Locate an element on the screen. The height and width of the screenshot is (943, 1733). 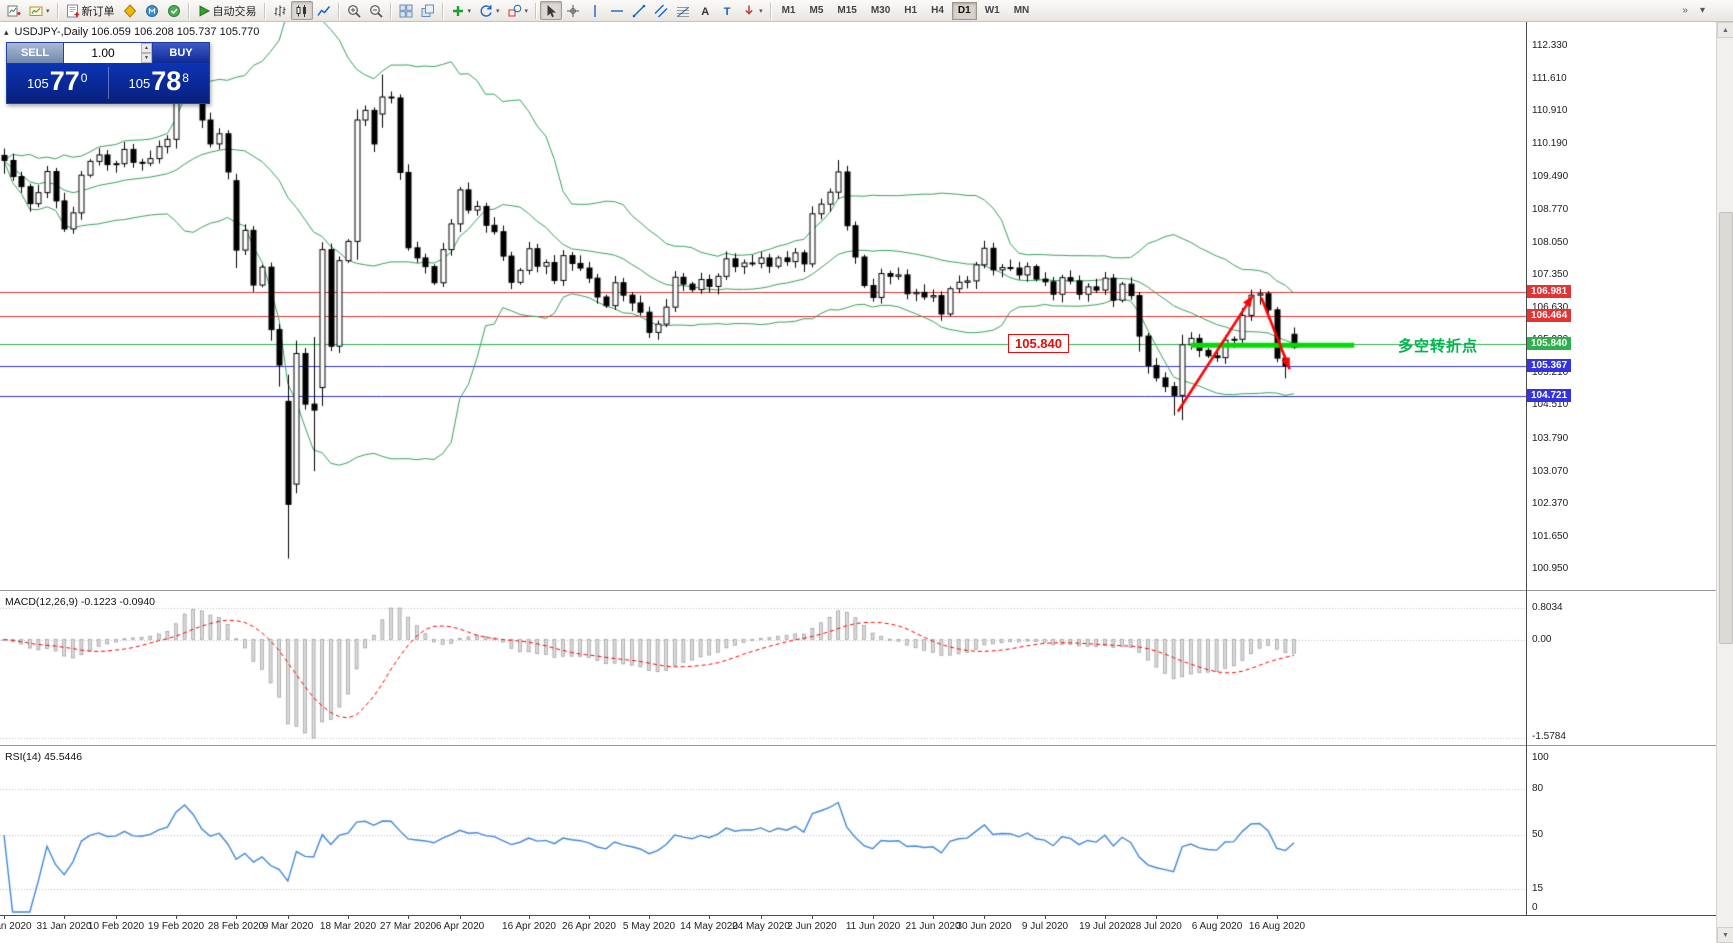
timeframe-h1-button: H1 is located at coordinates (910, 11).